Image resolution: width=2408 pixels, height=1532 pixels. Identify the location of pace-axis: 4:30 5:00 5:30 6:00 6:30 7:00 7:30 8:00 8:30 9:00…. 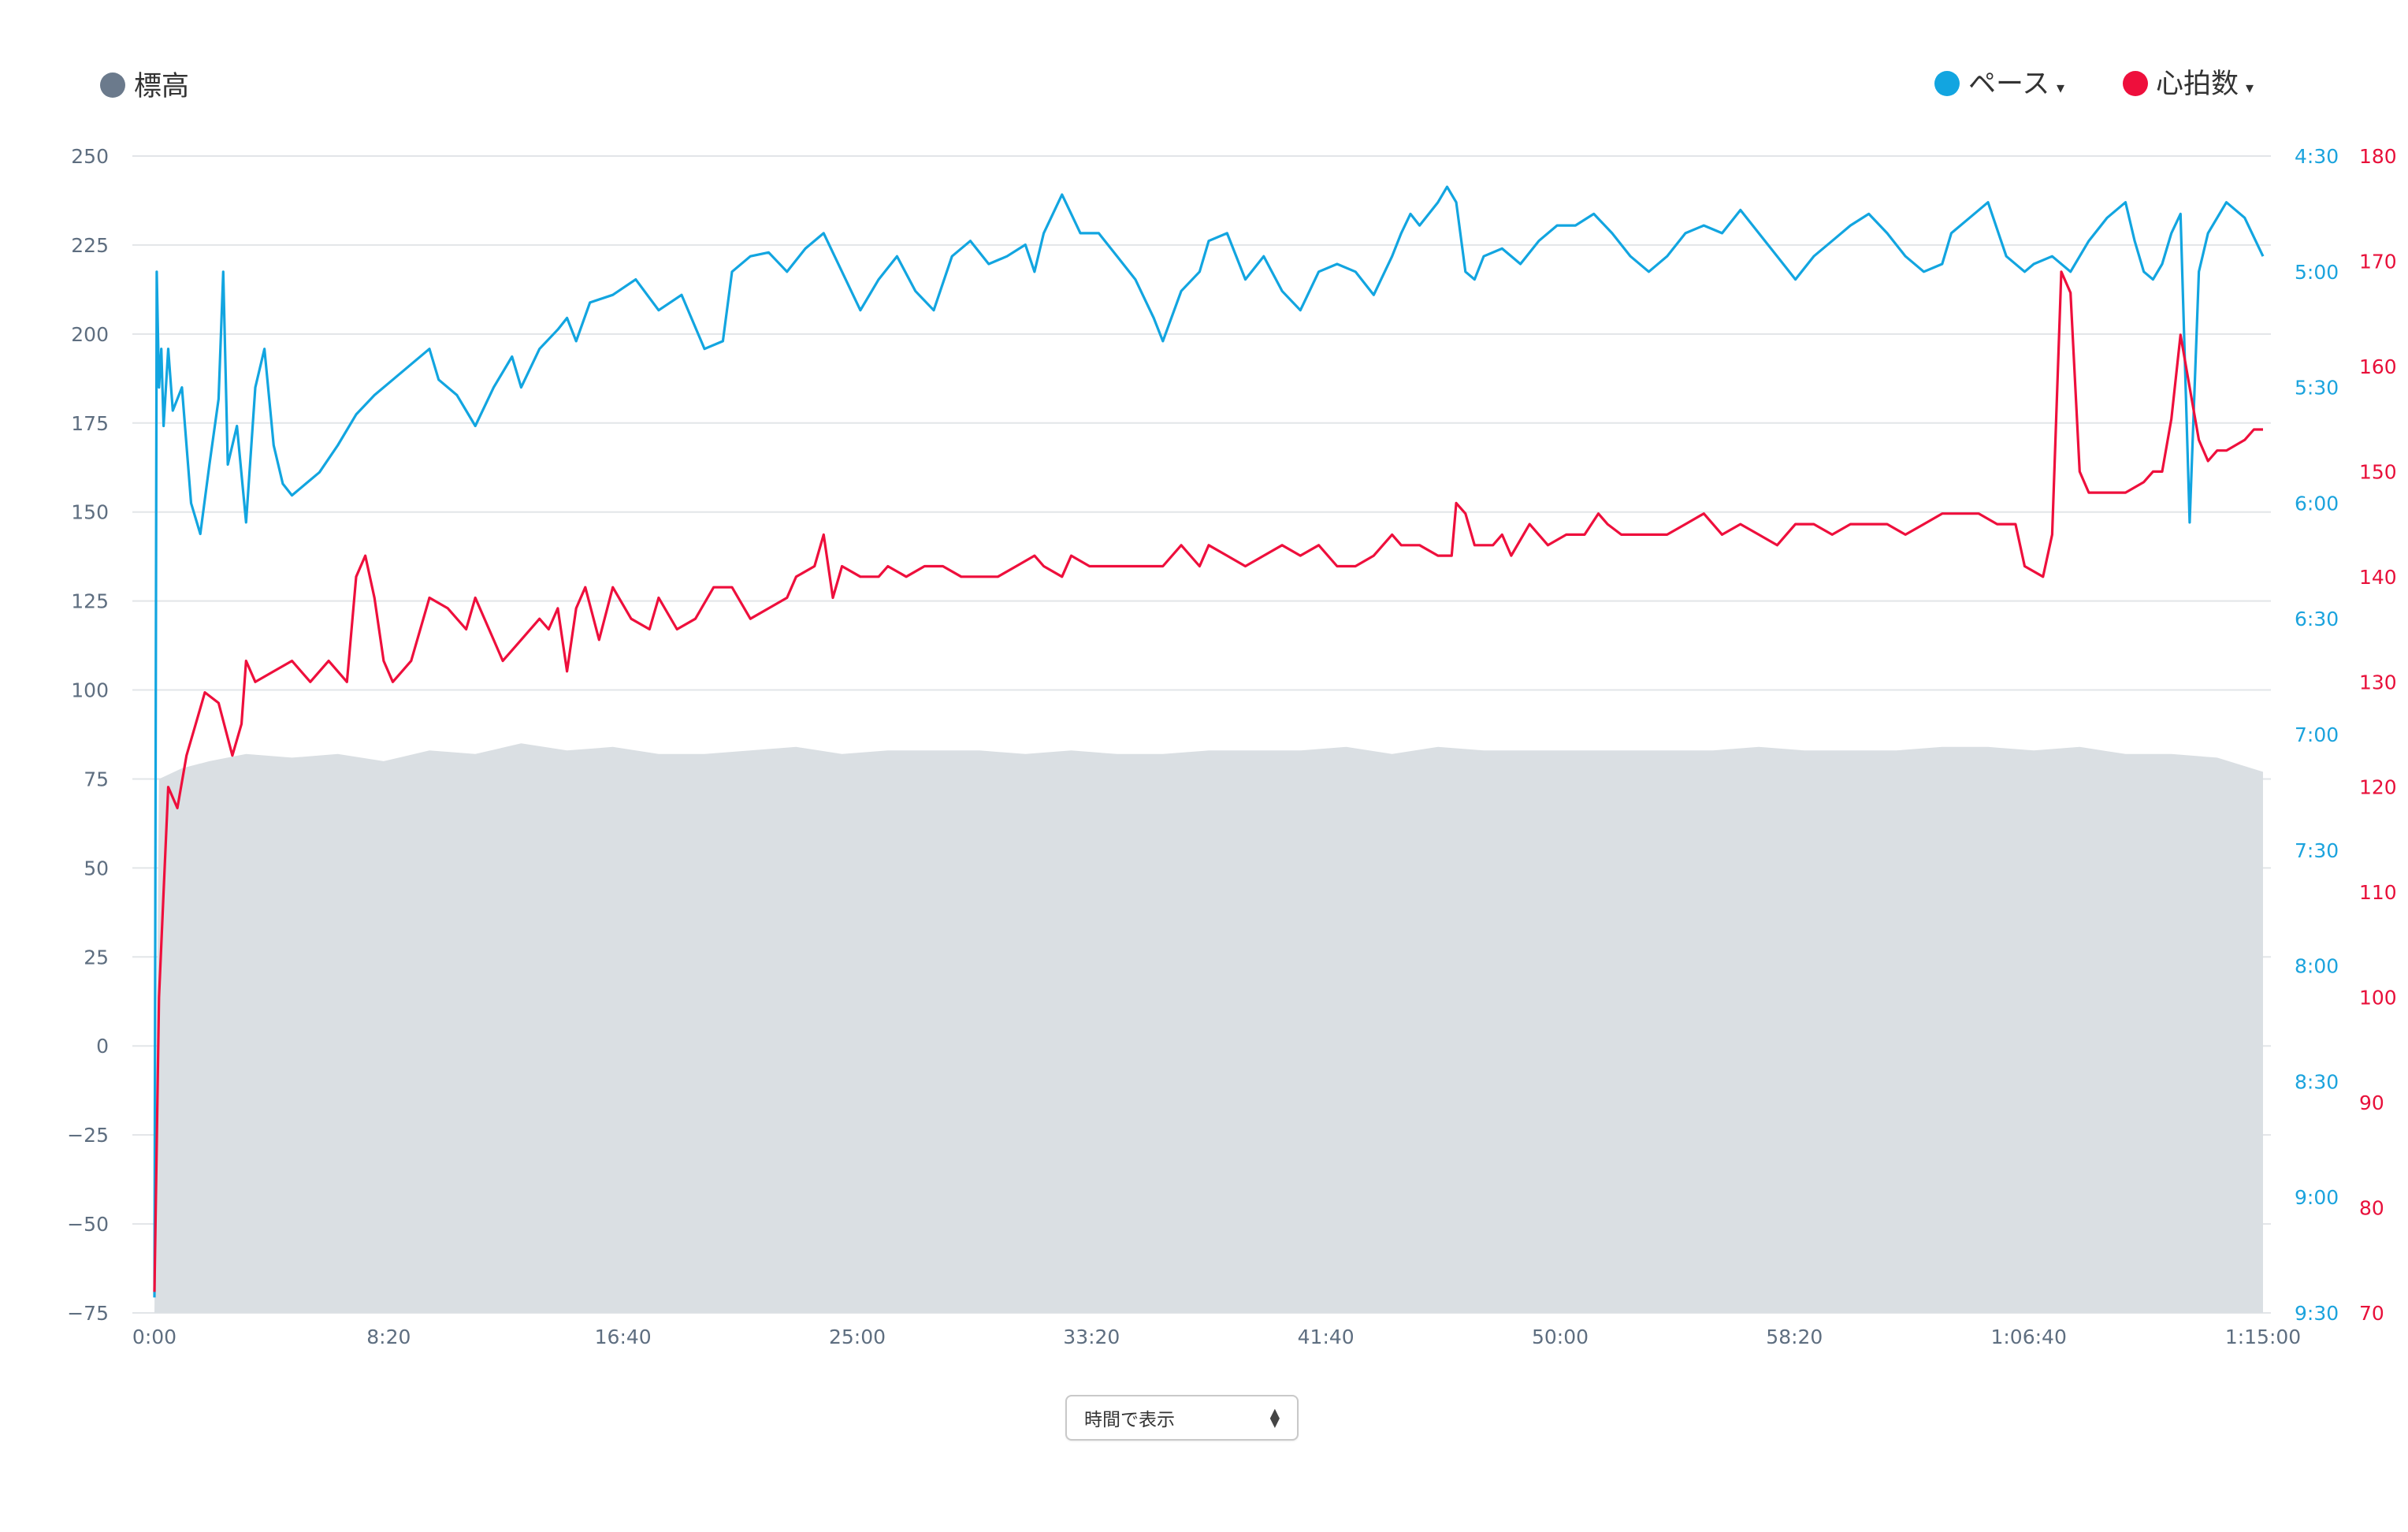
(2317, 735).